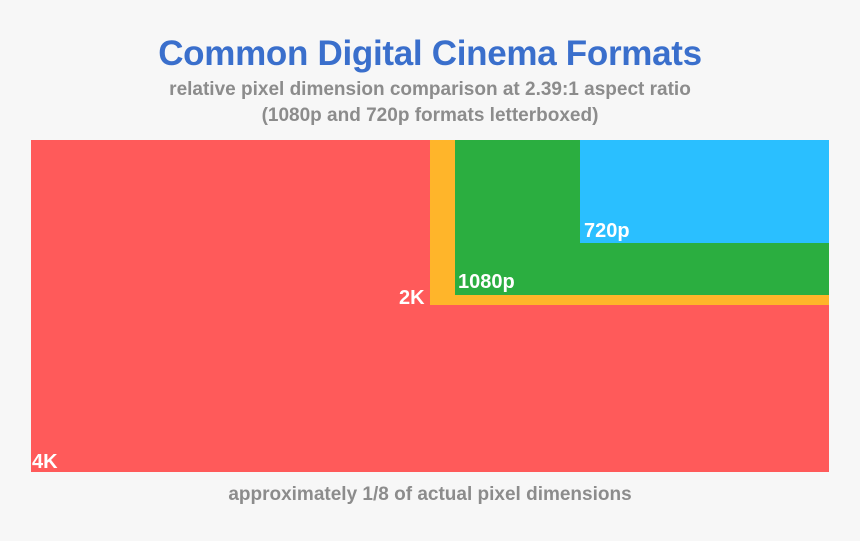 Image resolution: width=860 pixels, height=541 pixels. What do you see at coordinates (430, 115) in the screenshot?
I see `subtitle-note: (1080p and 720p formats letterboxed)` at bounding box center [430, 115].